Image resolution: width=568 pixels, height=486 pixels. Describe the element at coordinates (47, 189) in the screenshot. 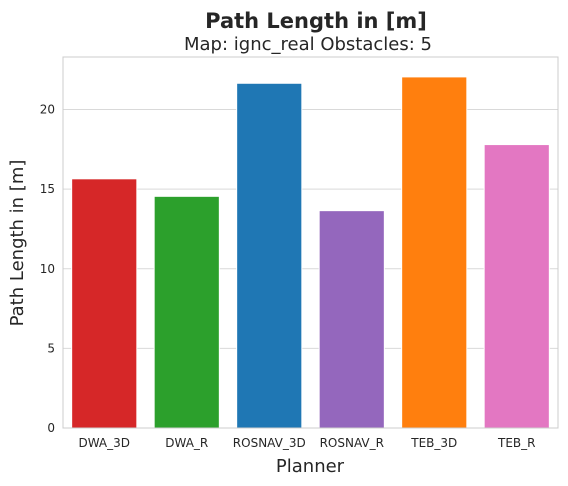

I see `y-tick-label: 15` at that location.